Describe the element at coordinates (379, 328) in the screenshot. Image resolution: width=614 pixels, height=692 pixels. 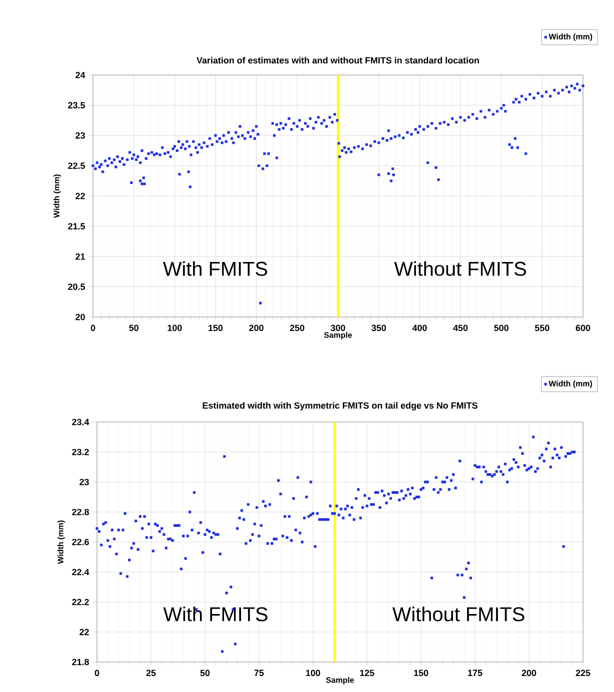
I see `x-tick-label: 350` at that location.